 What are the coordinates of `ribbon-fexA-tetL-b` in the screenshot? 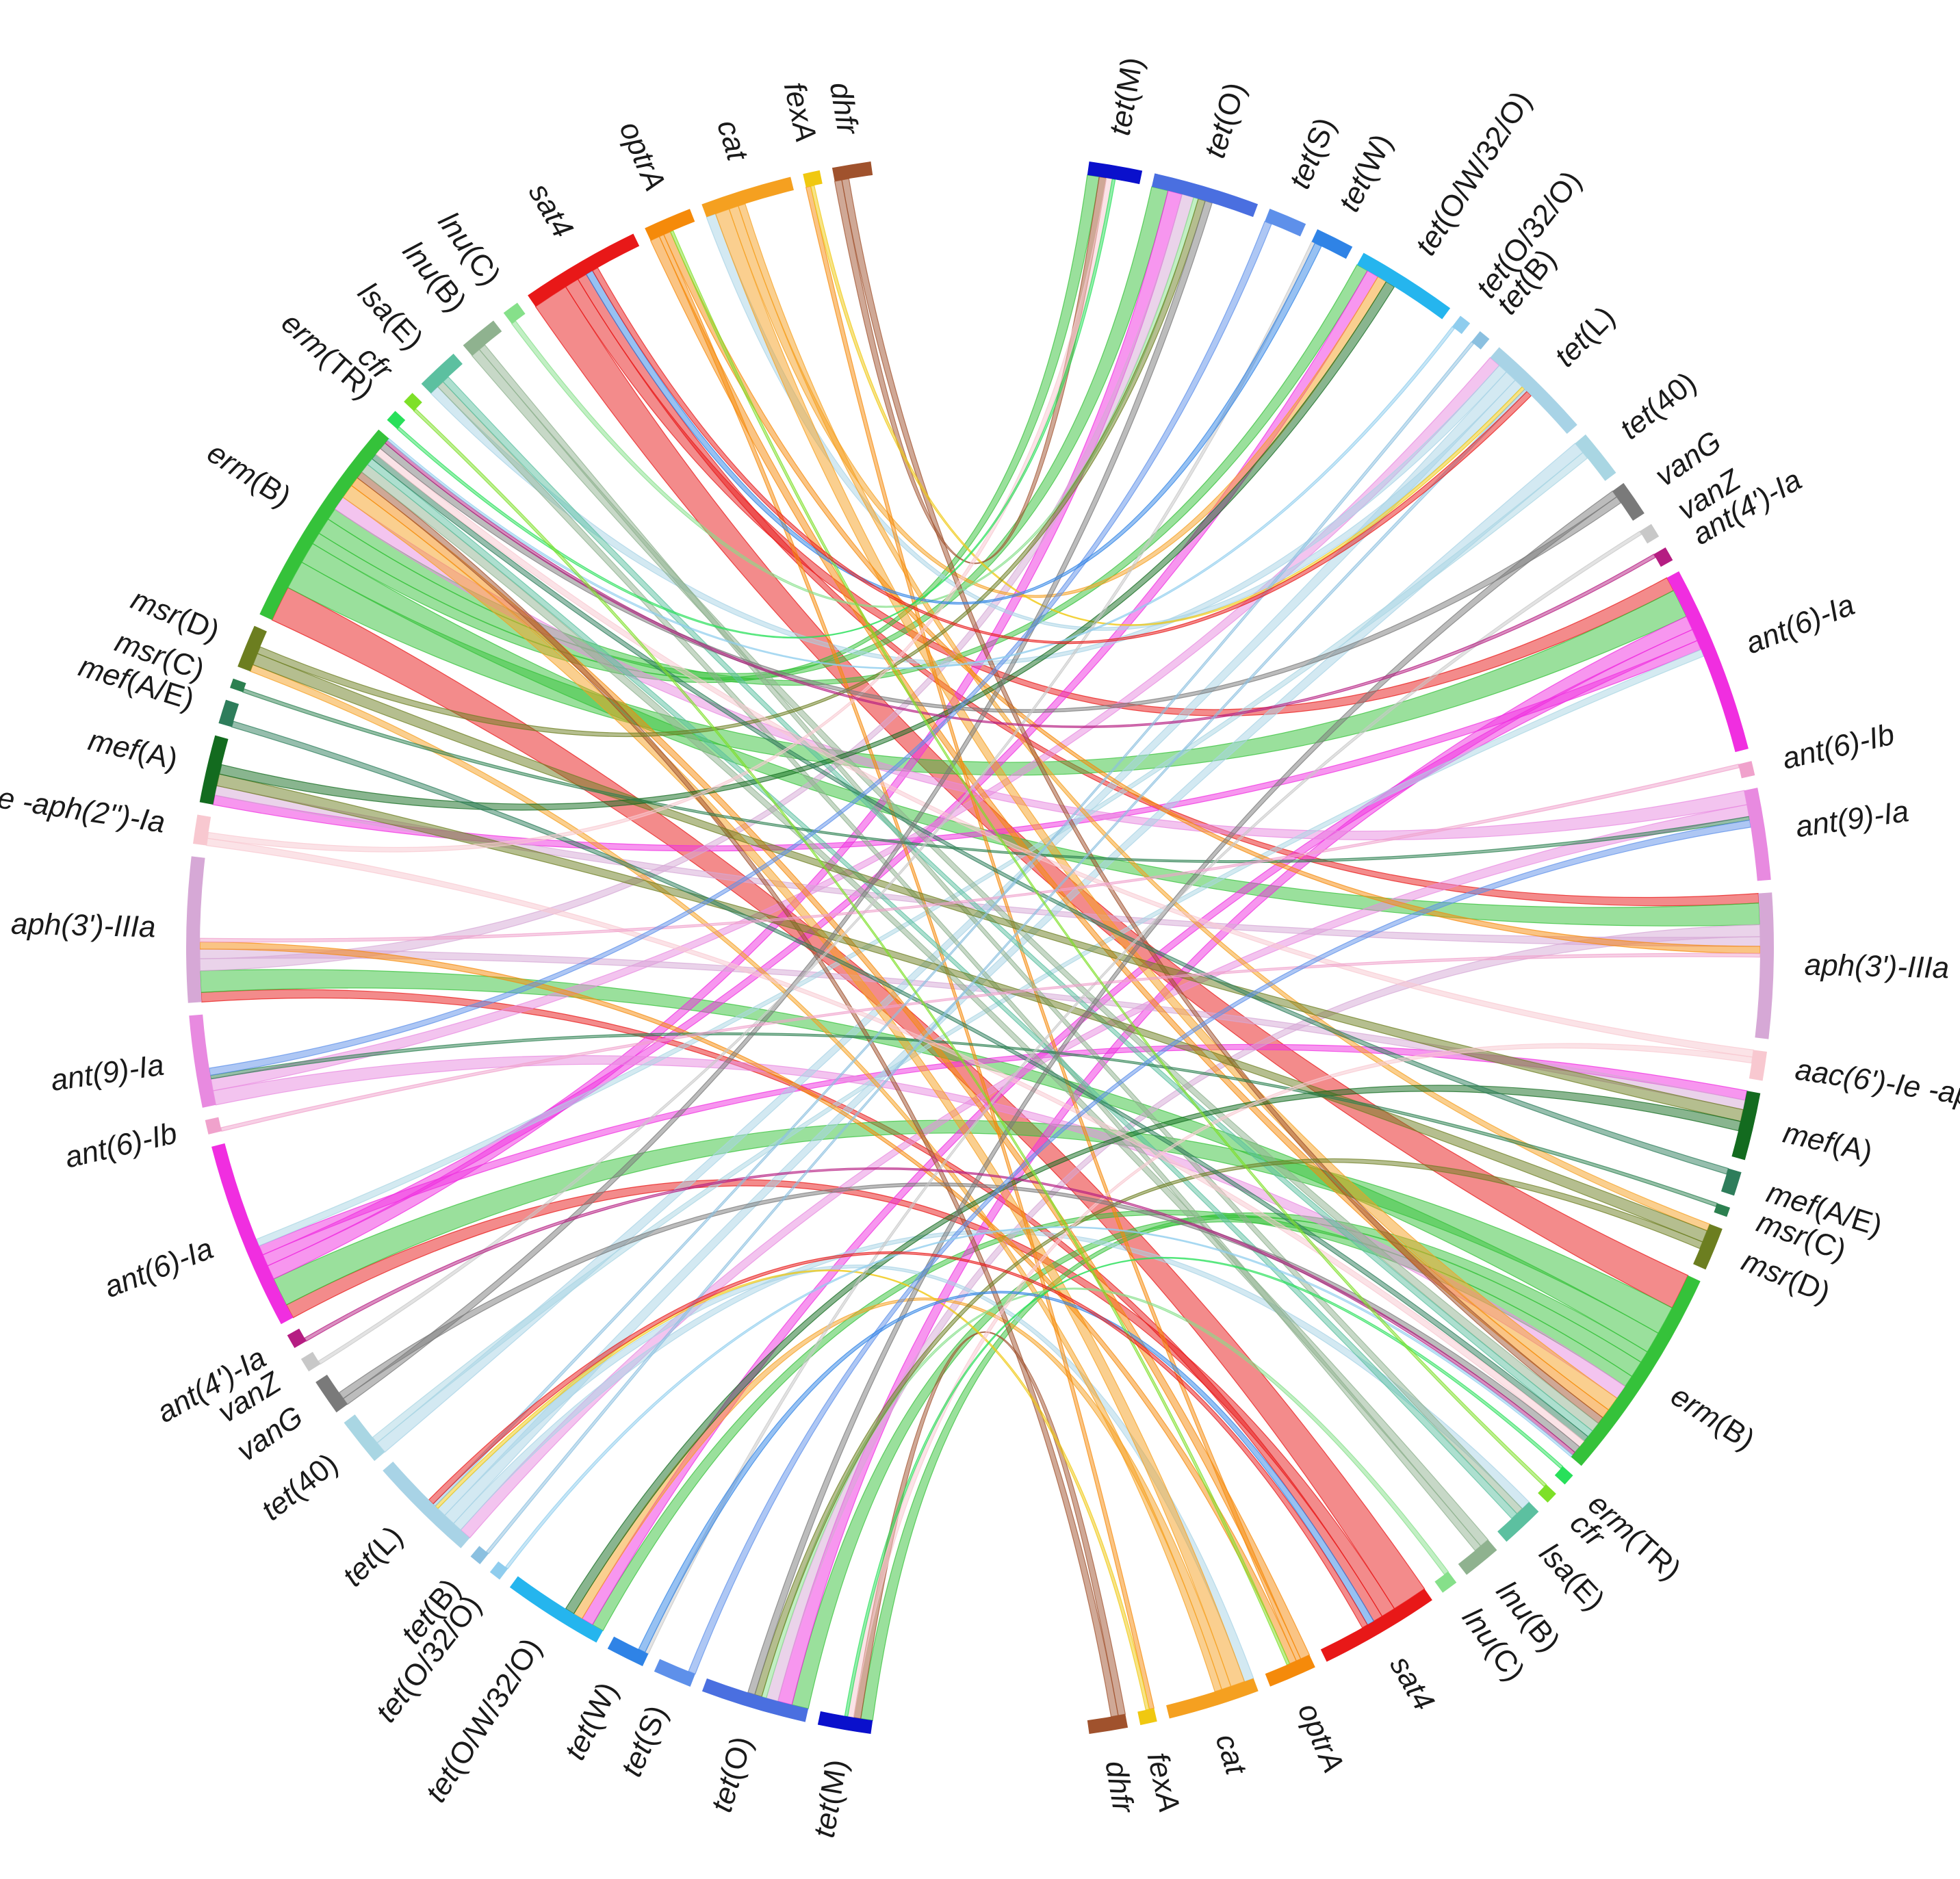 It's located at (1167, 405).